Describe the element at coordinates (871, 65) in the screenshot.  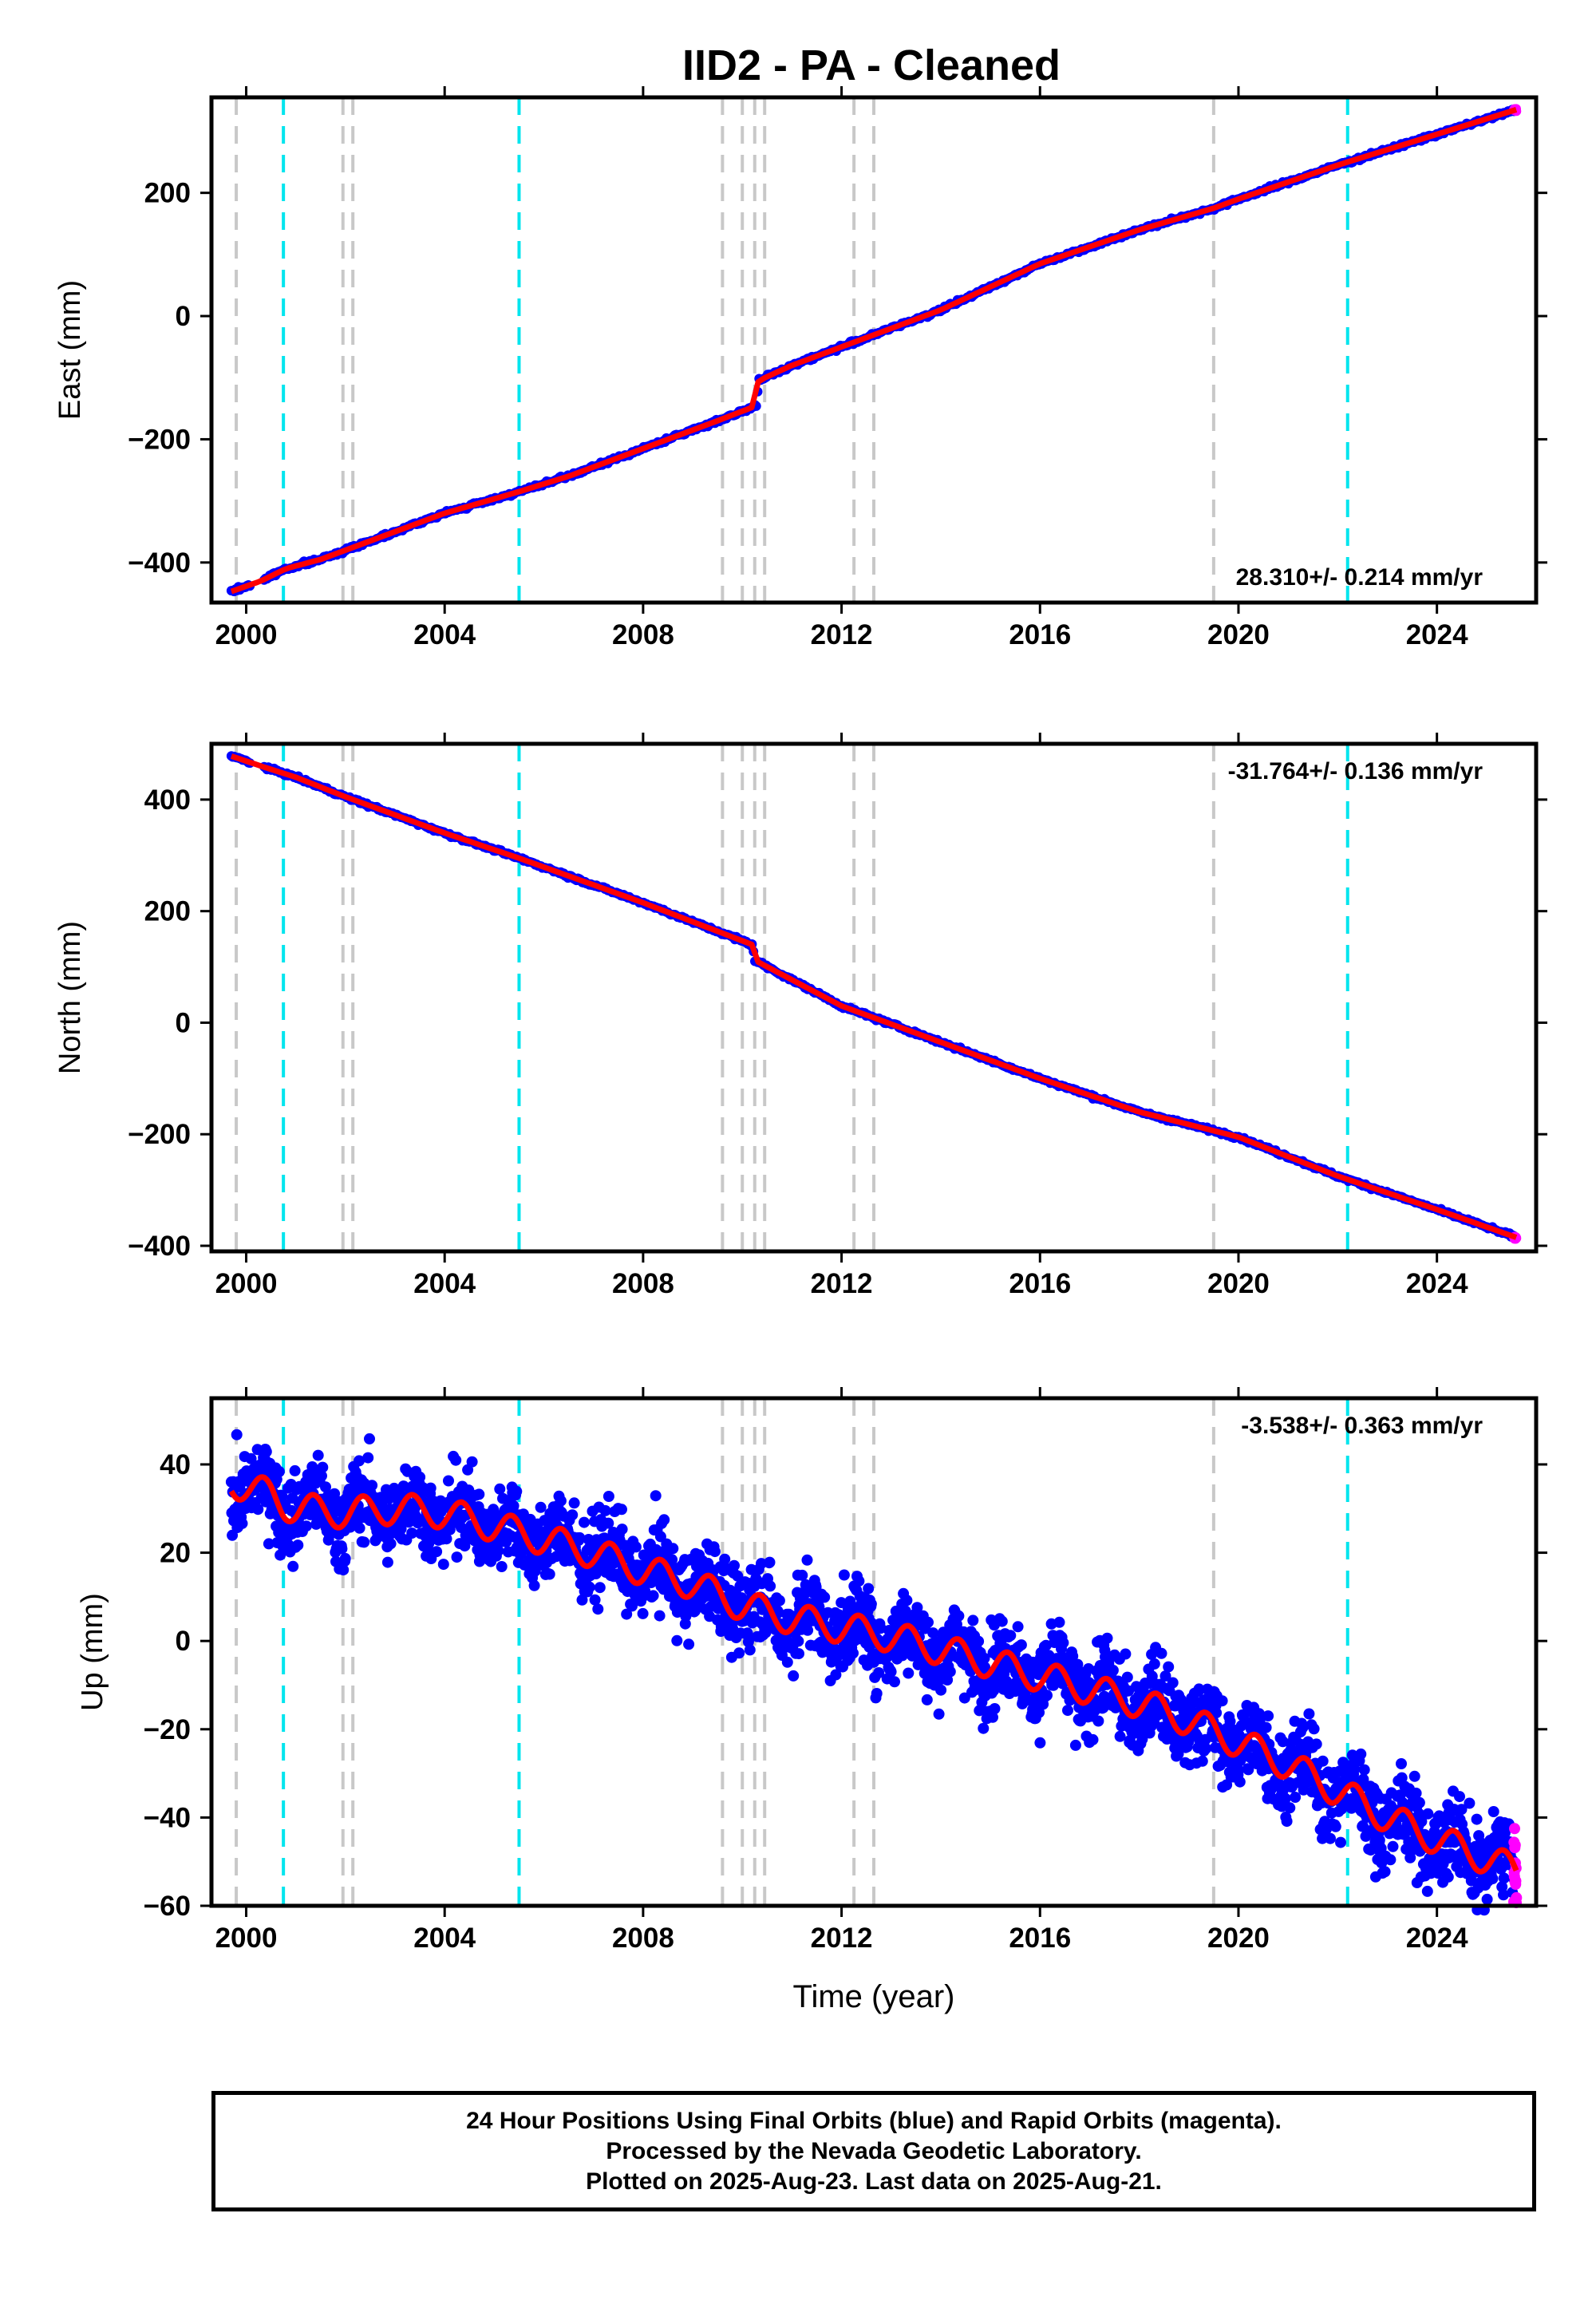
I see `figure-title: IID2 - PA - Cleaned` at that location.